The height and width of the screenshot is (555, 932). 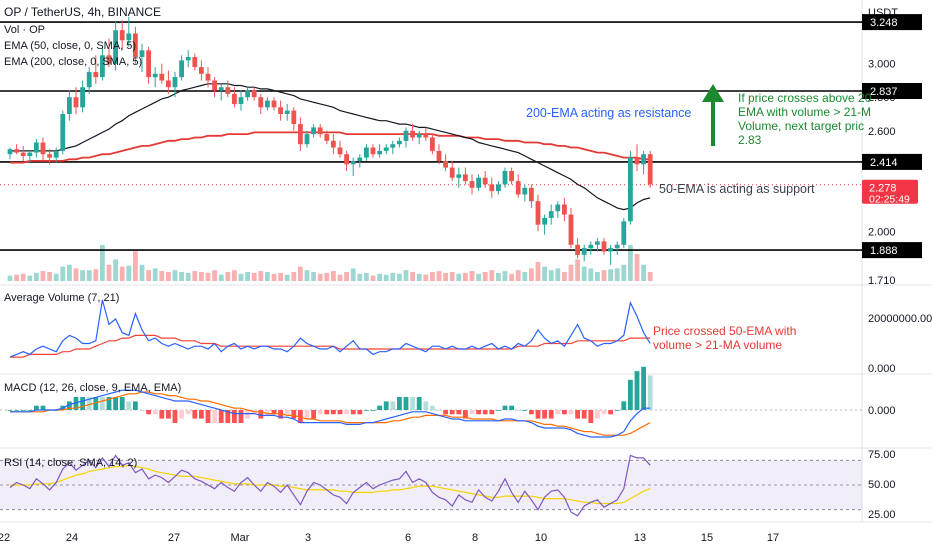 What do you see at coordinates (174, 538) in the screenshot?
I see `time-tick: 27` at bounding box center [174, 538].